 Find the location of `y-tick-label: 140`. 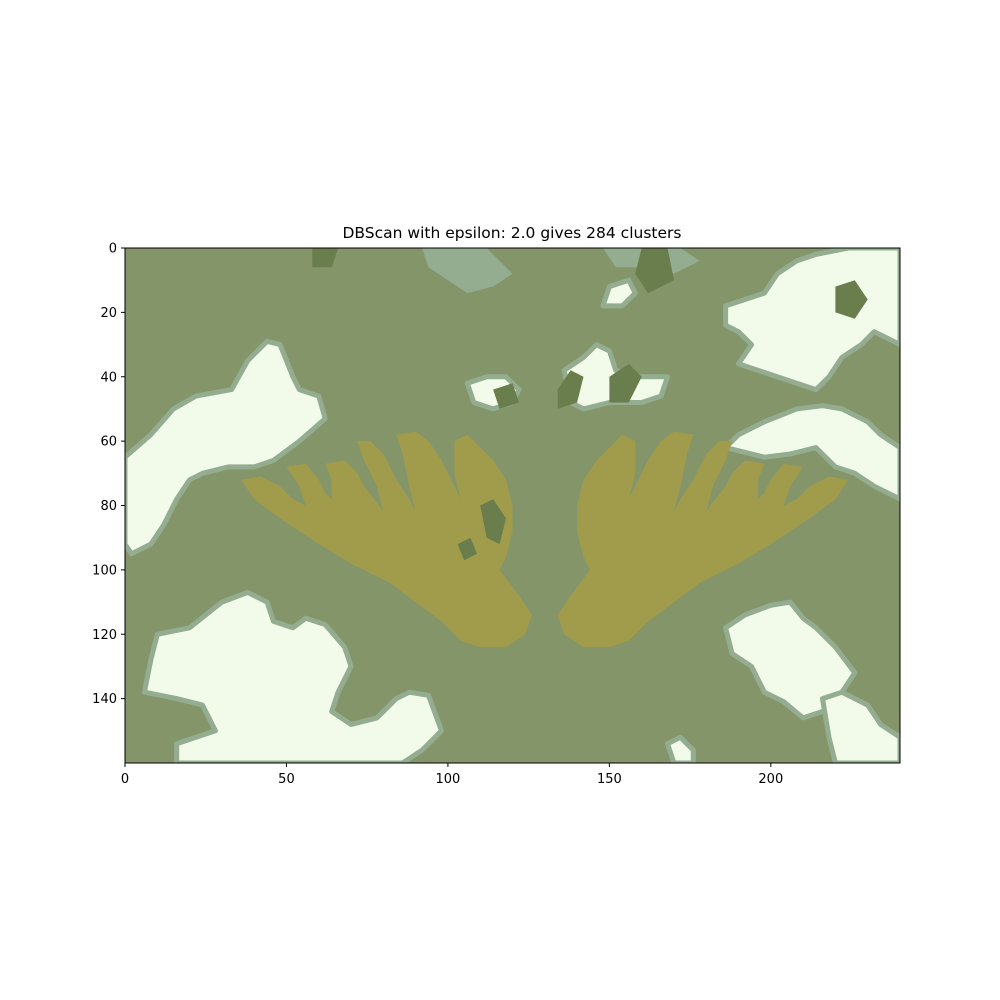

y-tick-label: 140 is located at coordinates (104, 699).